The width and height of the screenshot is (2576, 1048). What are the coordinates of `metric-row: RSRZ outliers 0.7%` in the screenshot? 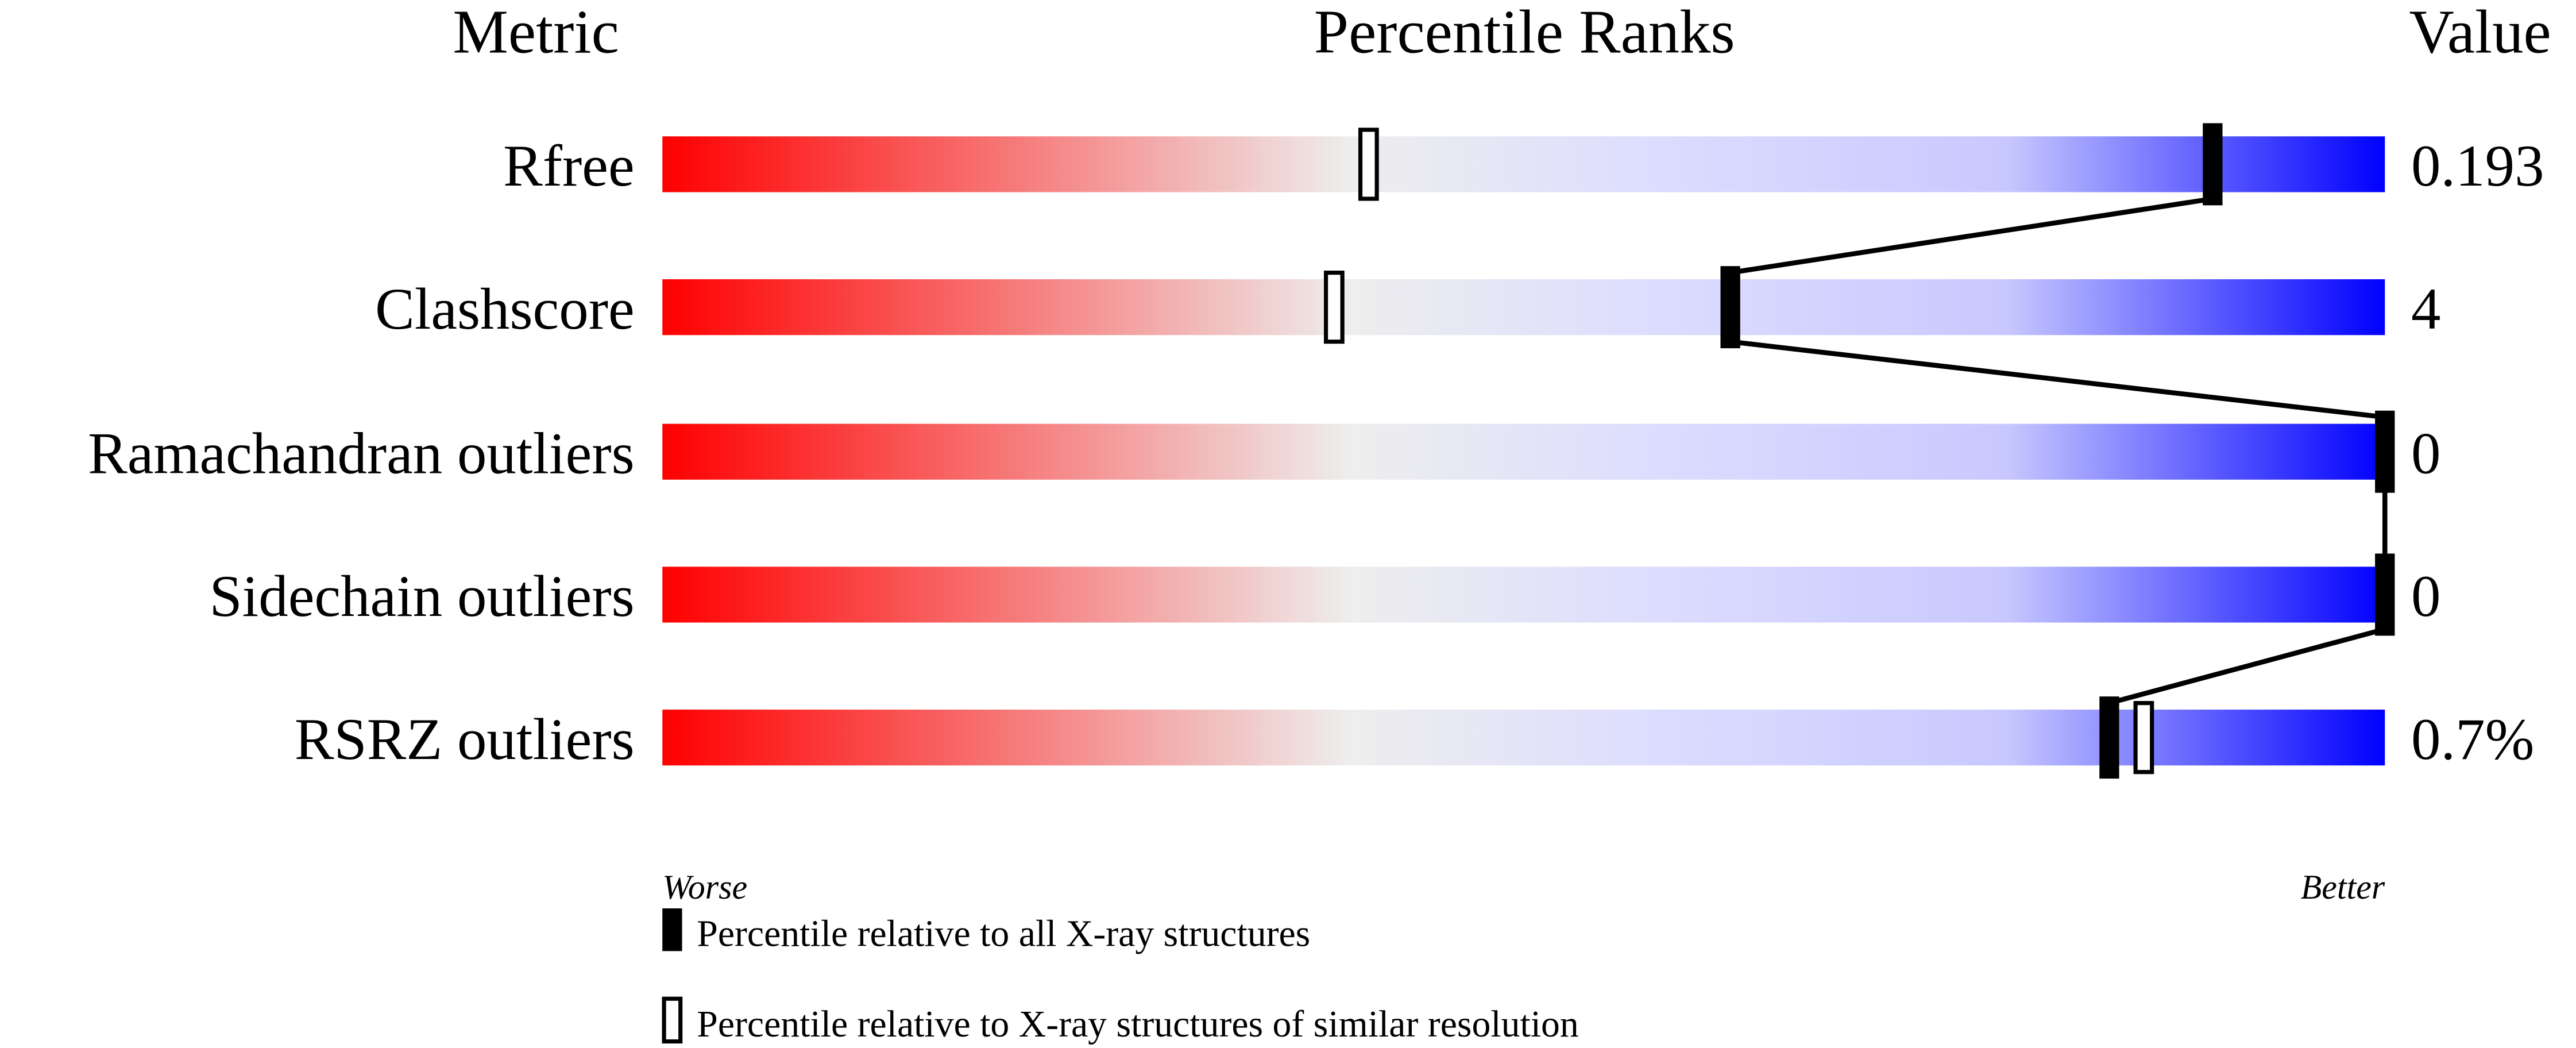 It's located at (1414, 738).